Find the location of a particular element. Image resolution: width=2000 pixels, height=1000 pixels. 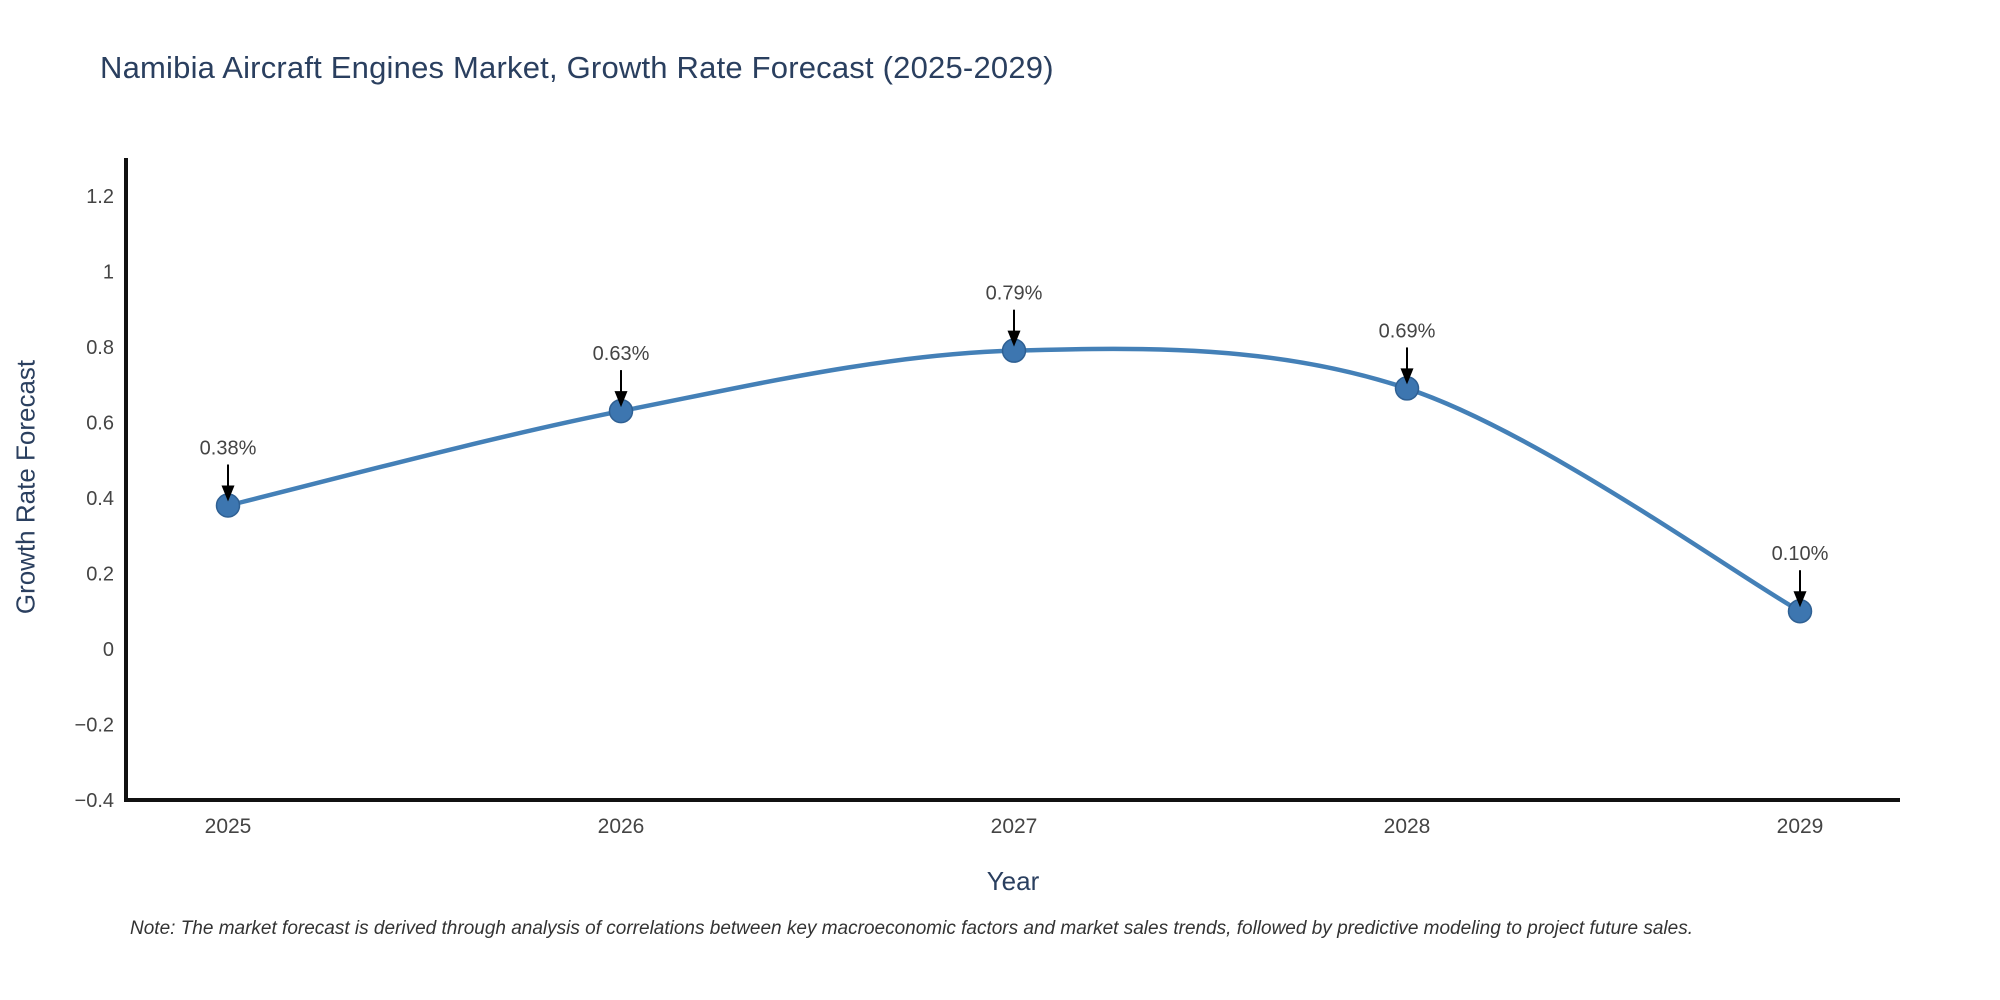

y-tick-label: 0.2 is located at coordinates (100, 574).